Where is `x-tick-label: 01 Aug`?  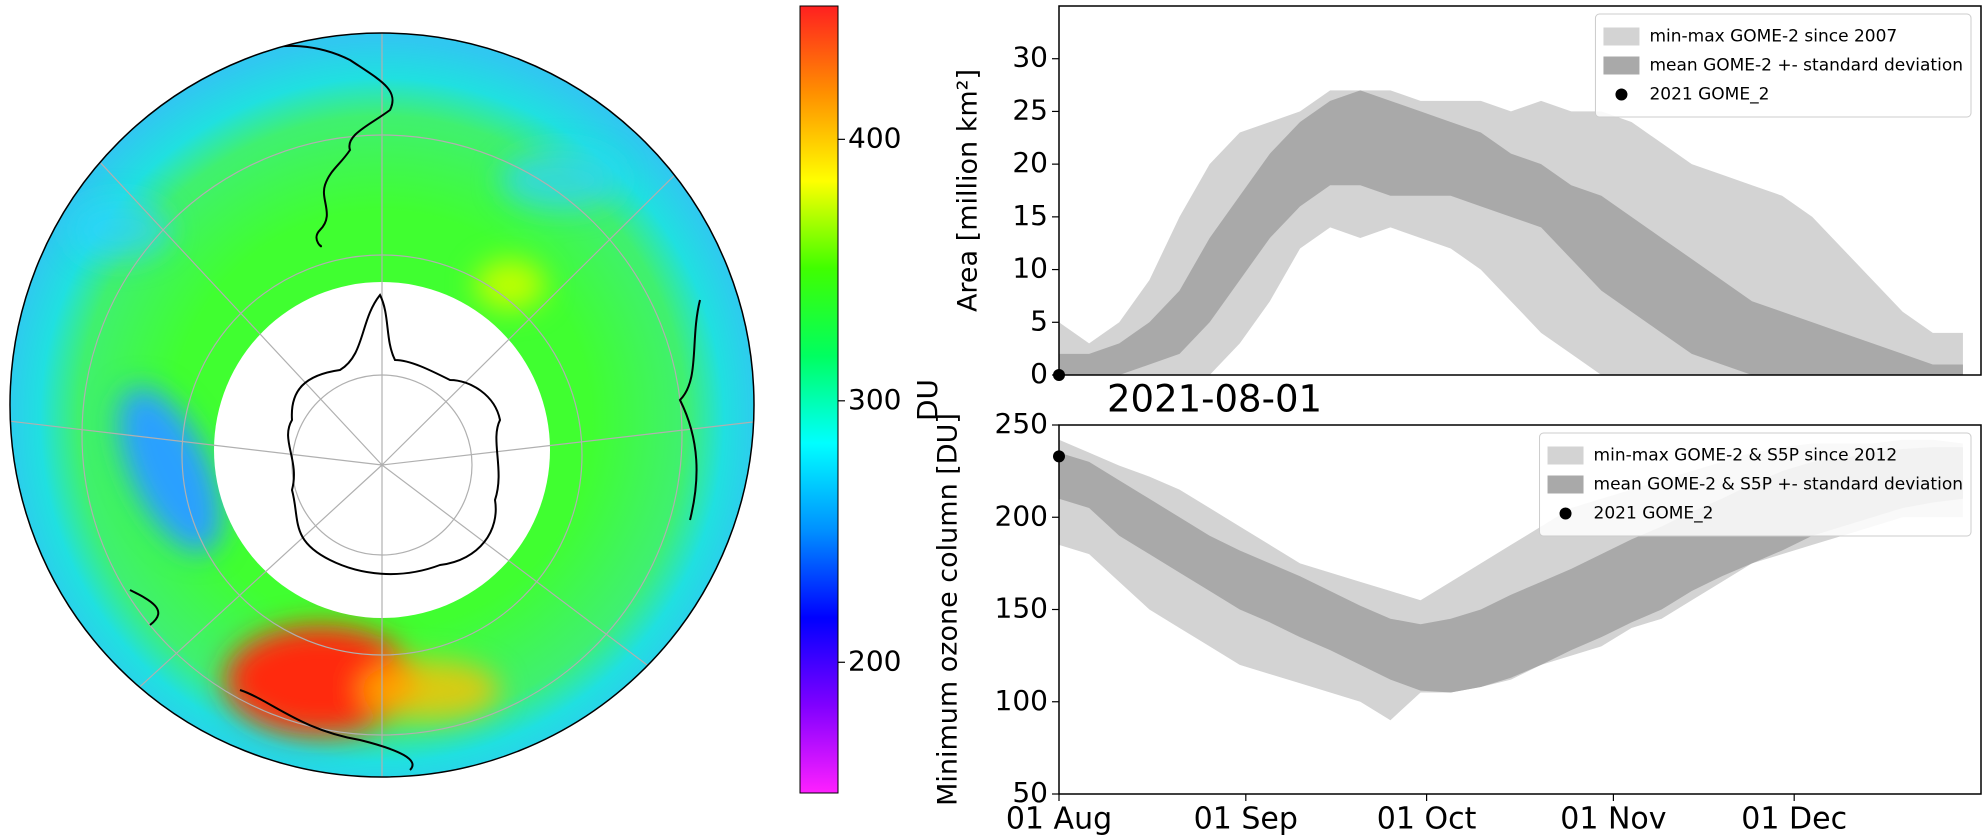
x-tick-label: 01 Aug is located at coordinates (1059, 819).